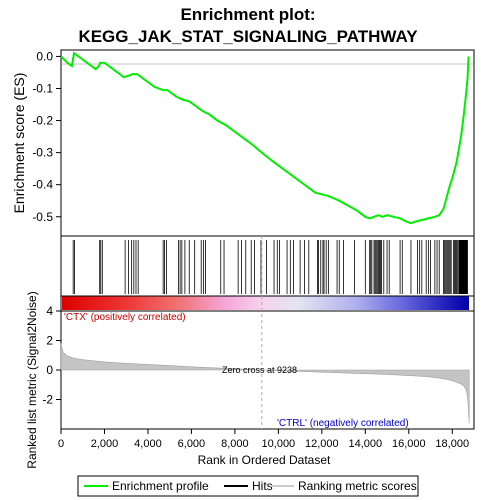 This screenshot has height=500, width=500. I want to click on es-y-tick-label: -0.5, so click(42, 217).